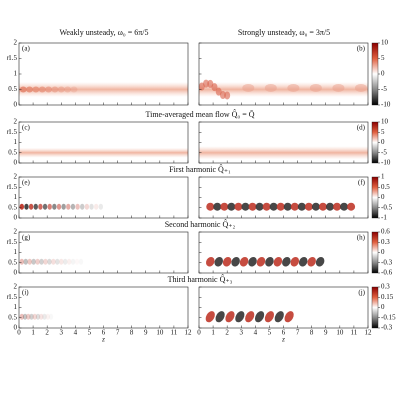 The height and width of the screenshot is (405, 400). What do you see at coordinates (26, 238) in the screenshot?
I see `panel-label: (g)` at bounding box center [26, 238].